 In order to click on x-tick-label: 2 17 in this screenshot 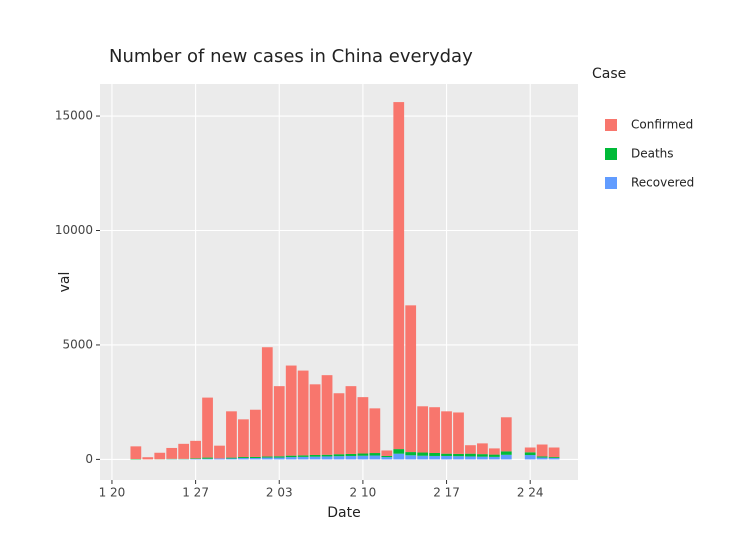, I will do `click(446, 493)`.